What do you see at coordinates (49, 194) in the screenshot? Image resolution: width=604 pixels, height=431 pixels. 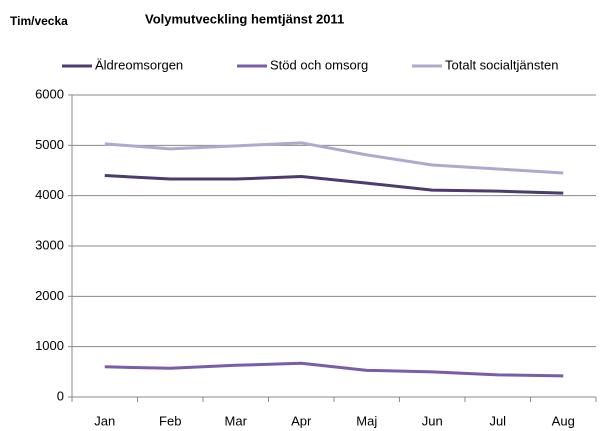 I see `y-tick-label: 4000` at bounding box center [49, 194].